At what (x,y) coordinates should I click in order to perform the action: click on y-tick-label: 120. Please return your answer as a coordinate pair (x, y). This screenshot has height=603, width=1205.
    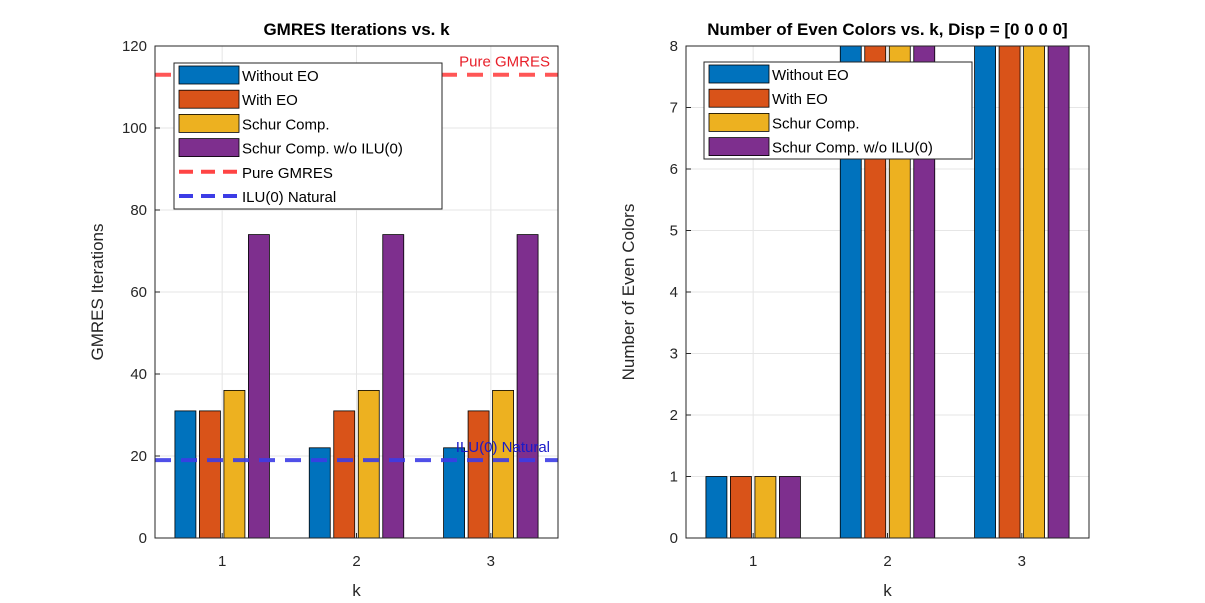
    Looking at the image, I should click on (134, 46).